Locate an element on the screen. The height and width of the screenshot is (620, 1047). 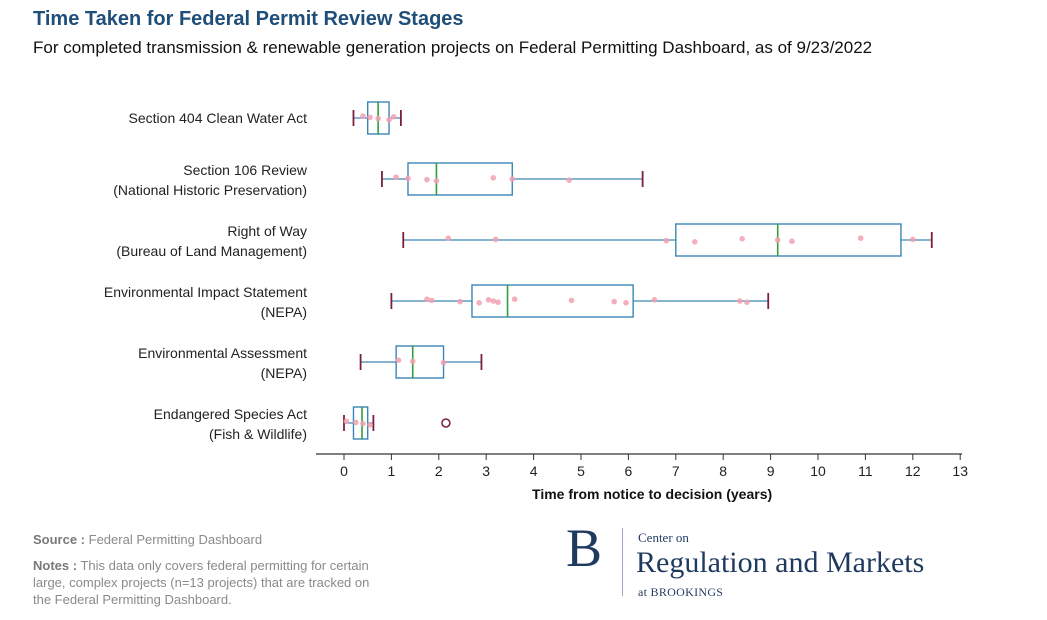
box-row: Right of Way (Bureau of Land Management) is located at coordinates (524, 241).